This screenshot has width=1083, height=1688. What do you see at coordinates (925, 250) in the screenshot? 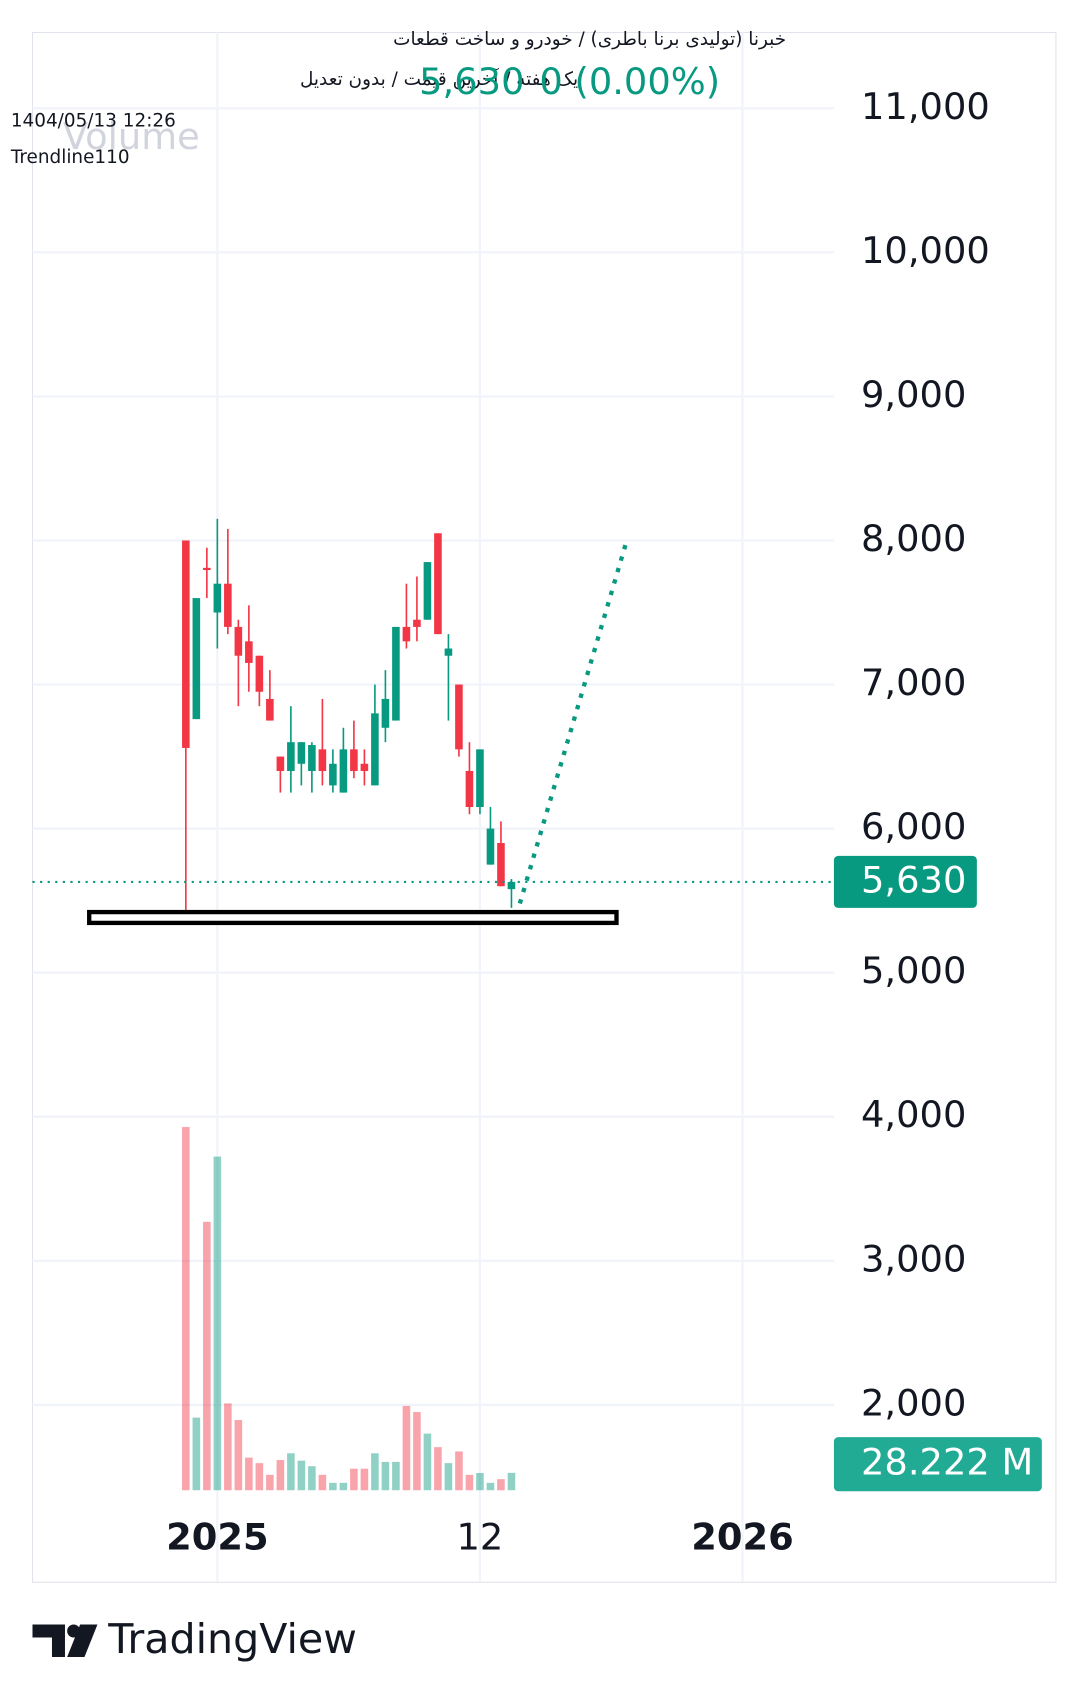
I see `y-tick-label: 10,000` at bounding box center [925, 250].